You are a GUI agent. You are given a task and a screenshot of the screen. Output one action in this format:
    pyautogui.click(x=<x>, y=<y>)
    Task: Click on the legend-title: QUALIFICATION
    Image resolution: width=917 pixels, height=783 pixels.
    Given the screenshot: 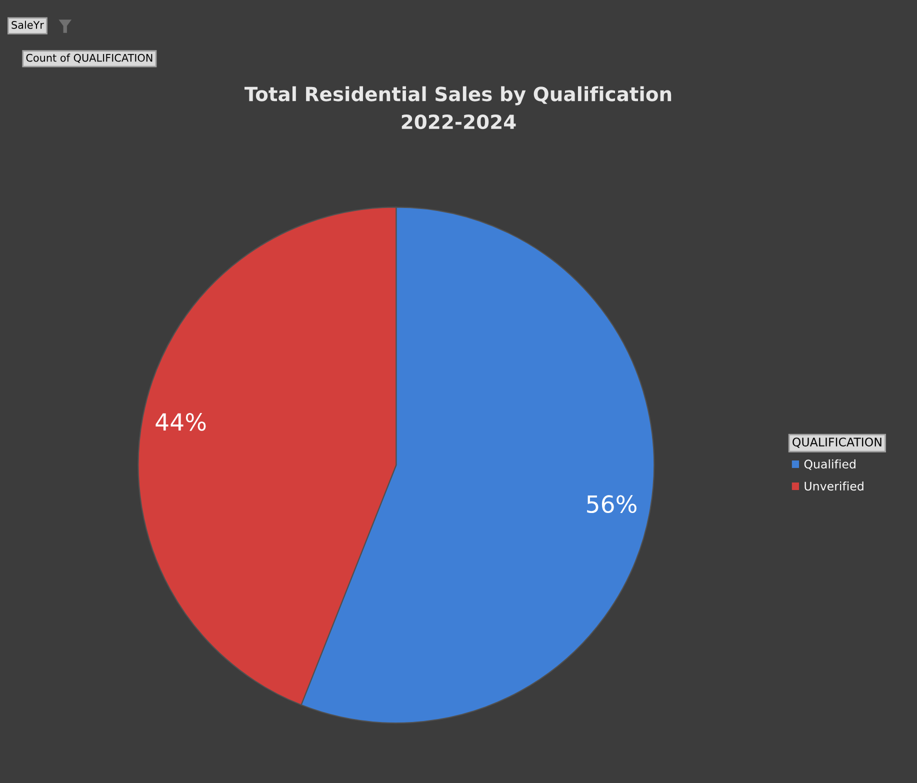 What is the action you would take?
    pyautogui.click(x=837, y=443)
    